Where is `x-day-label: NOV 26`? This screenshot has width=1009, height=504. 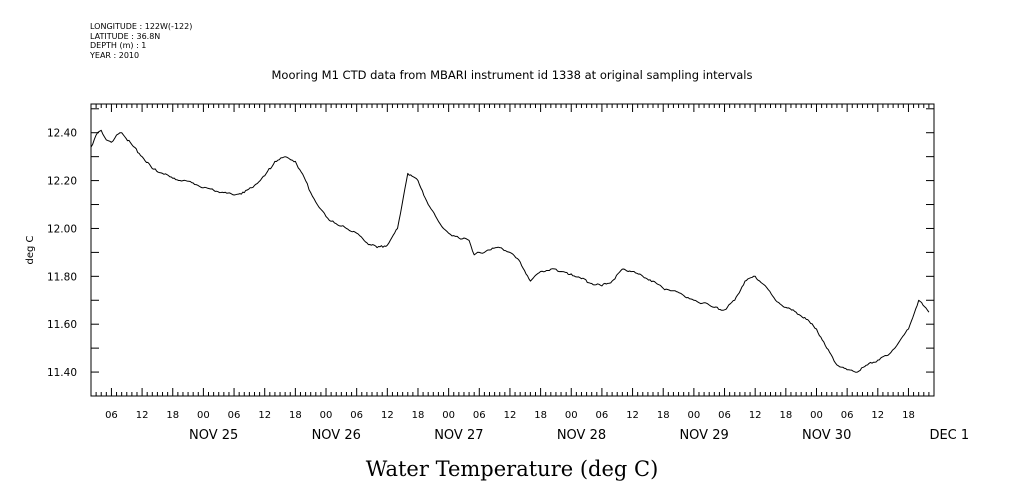
x-day-label: NOV 26 is located at coordinates (336, 435).